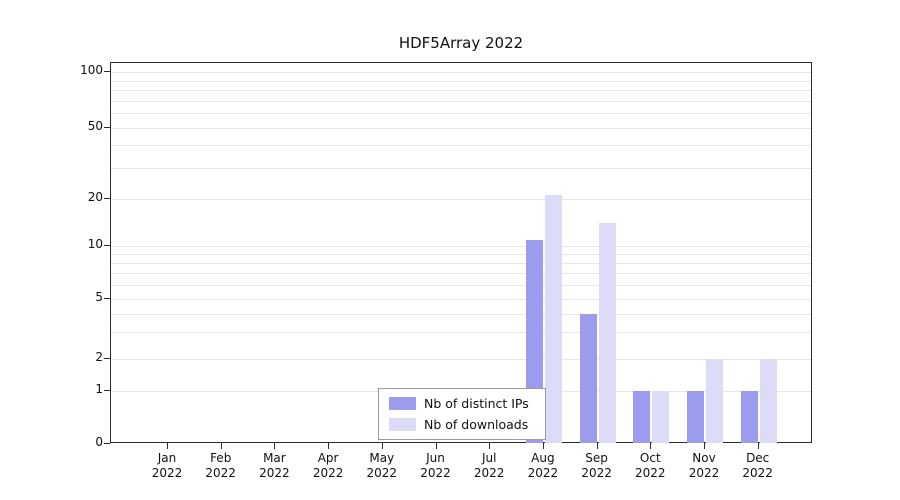  I want to click on x-tick-label: Jan 2022, so click(167, 466).